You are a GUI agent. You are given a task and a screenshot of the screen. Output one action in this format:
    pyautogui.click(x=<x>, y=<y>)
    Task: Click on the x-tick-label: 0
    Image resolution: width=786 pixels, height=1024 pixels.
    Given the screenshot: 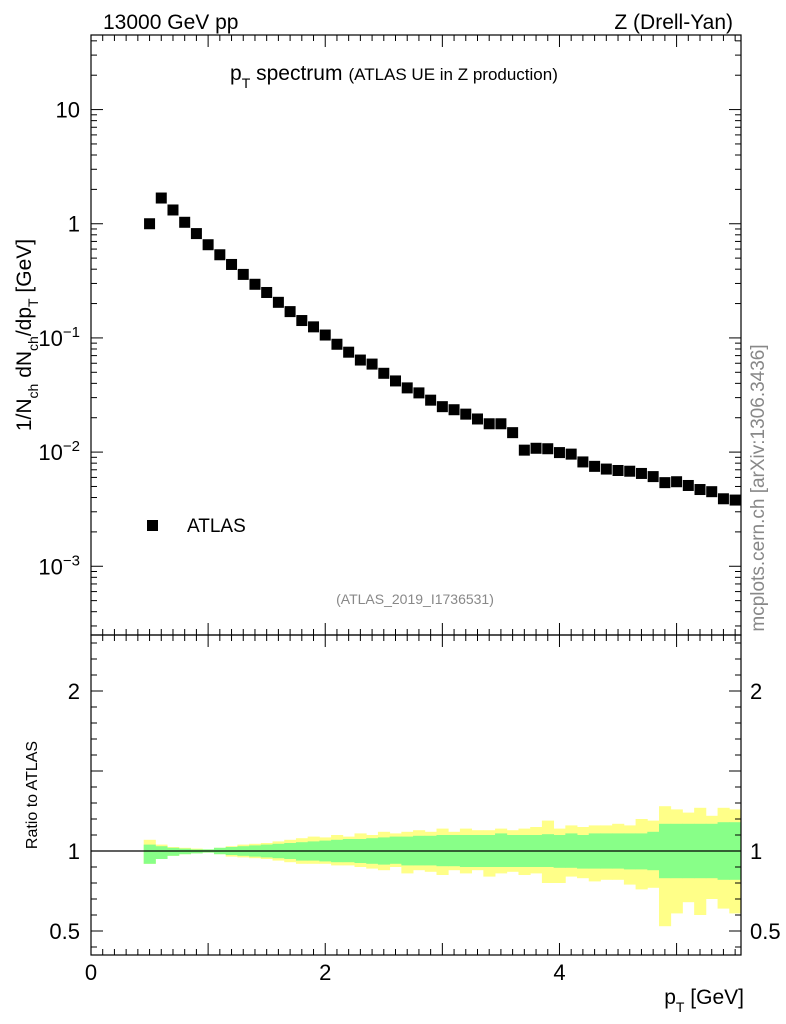 What is the action you would take?
    pyautogui.click(x=91, y=972)
    